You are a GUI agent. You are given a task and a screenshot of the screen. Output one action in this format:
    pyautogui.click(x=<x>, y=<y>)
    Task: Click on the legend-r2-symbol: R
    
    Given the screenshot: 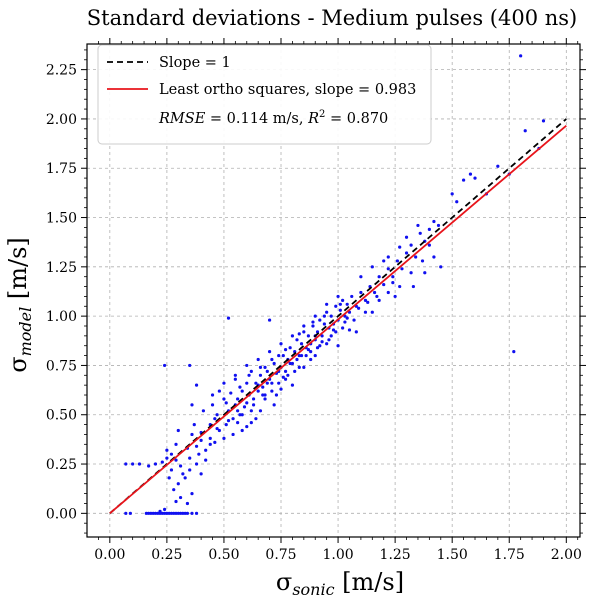 What is the action you would take?
    pyautogui.click(x=313, y=119)
    